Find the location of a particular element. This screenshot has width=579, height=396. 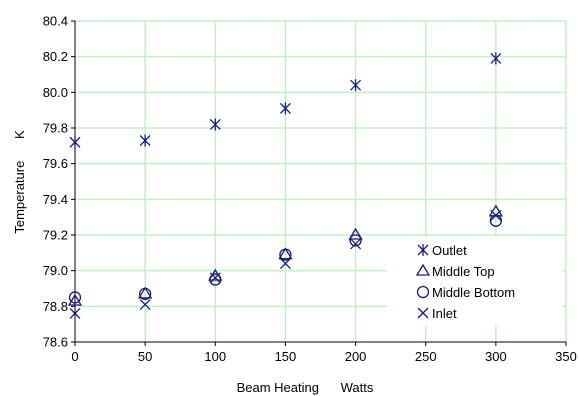

legend-label: Middle Top is located at coordinates (463, 271).